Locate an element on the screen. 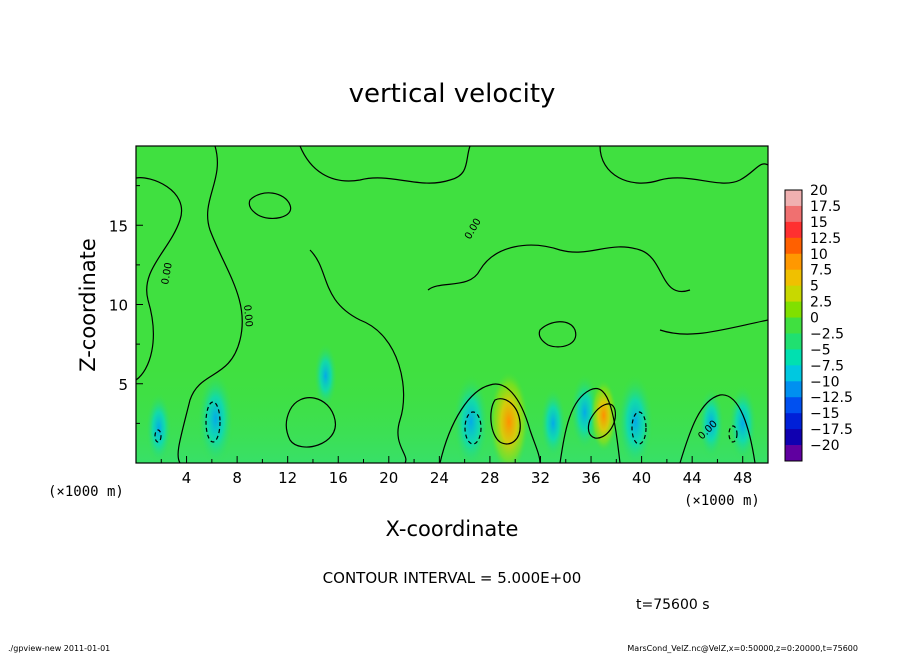 The width and height of the screenshot is (904, 654). x-tick-label: 4 is located at coordinates (187, 478).